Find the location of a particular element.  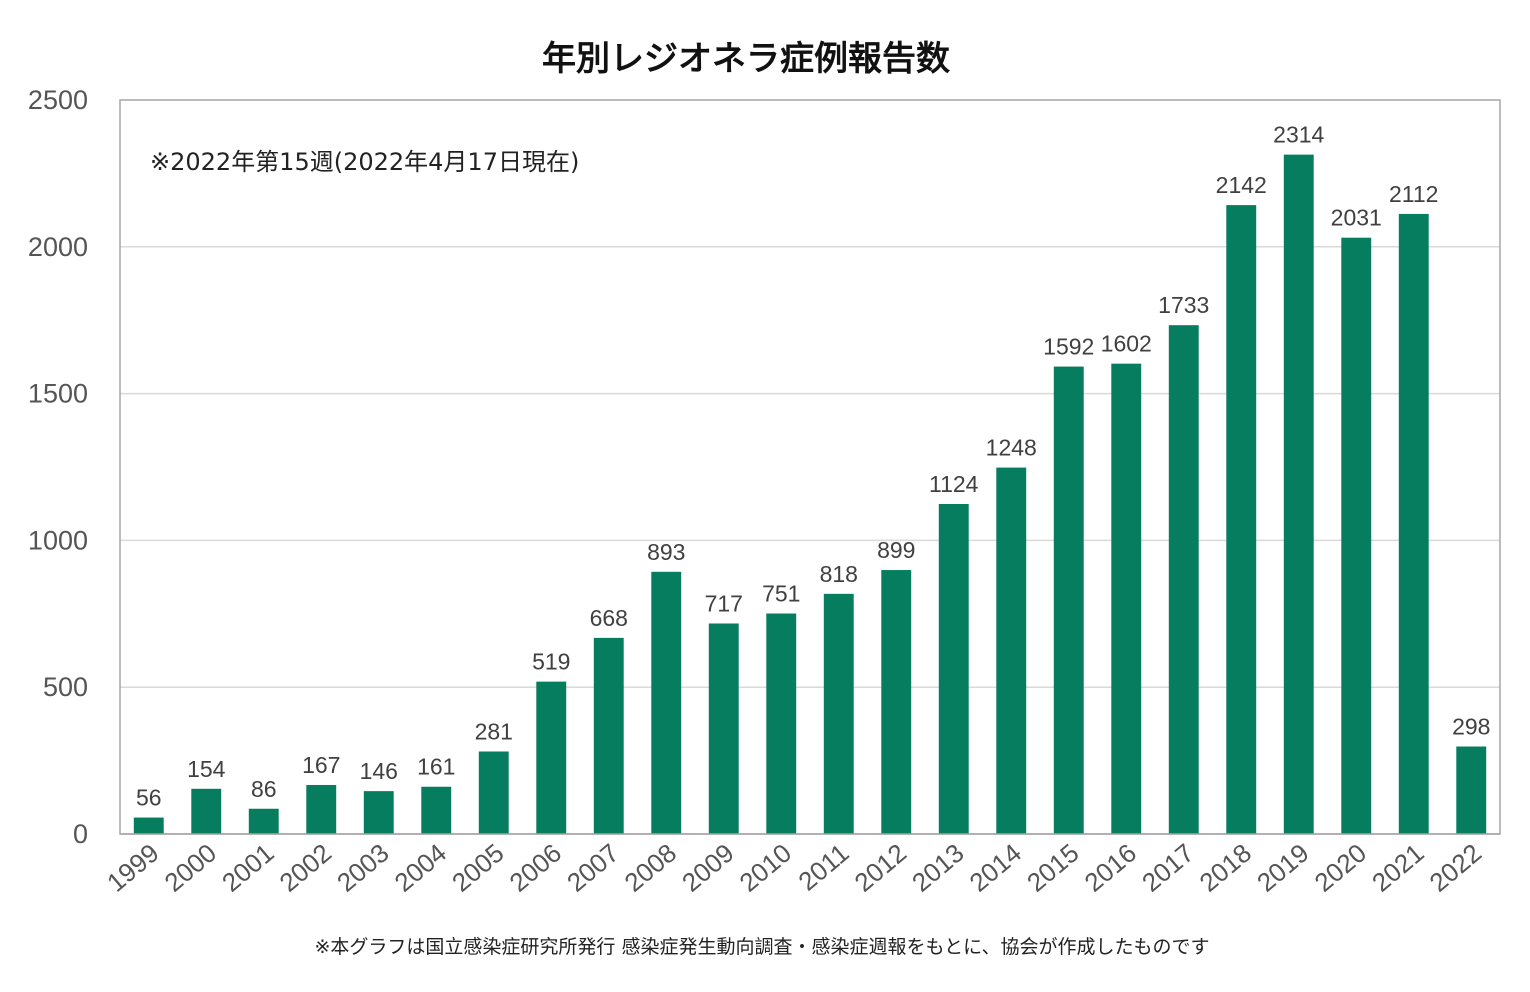

data-label-2004: 161 is located at coordinates (436, 767).